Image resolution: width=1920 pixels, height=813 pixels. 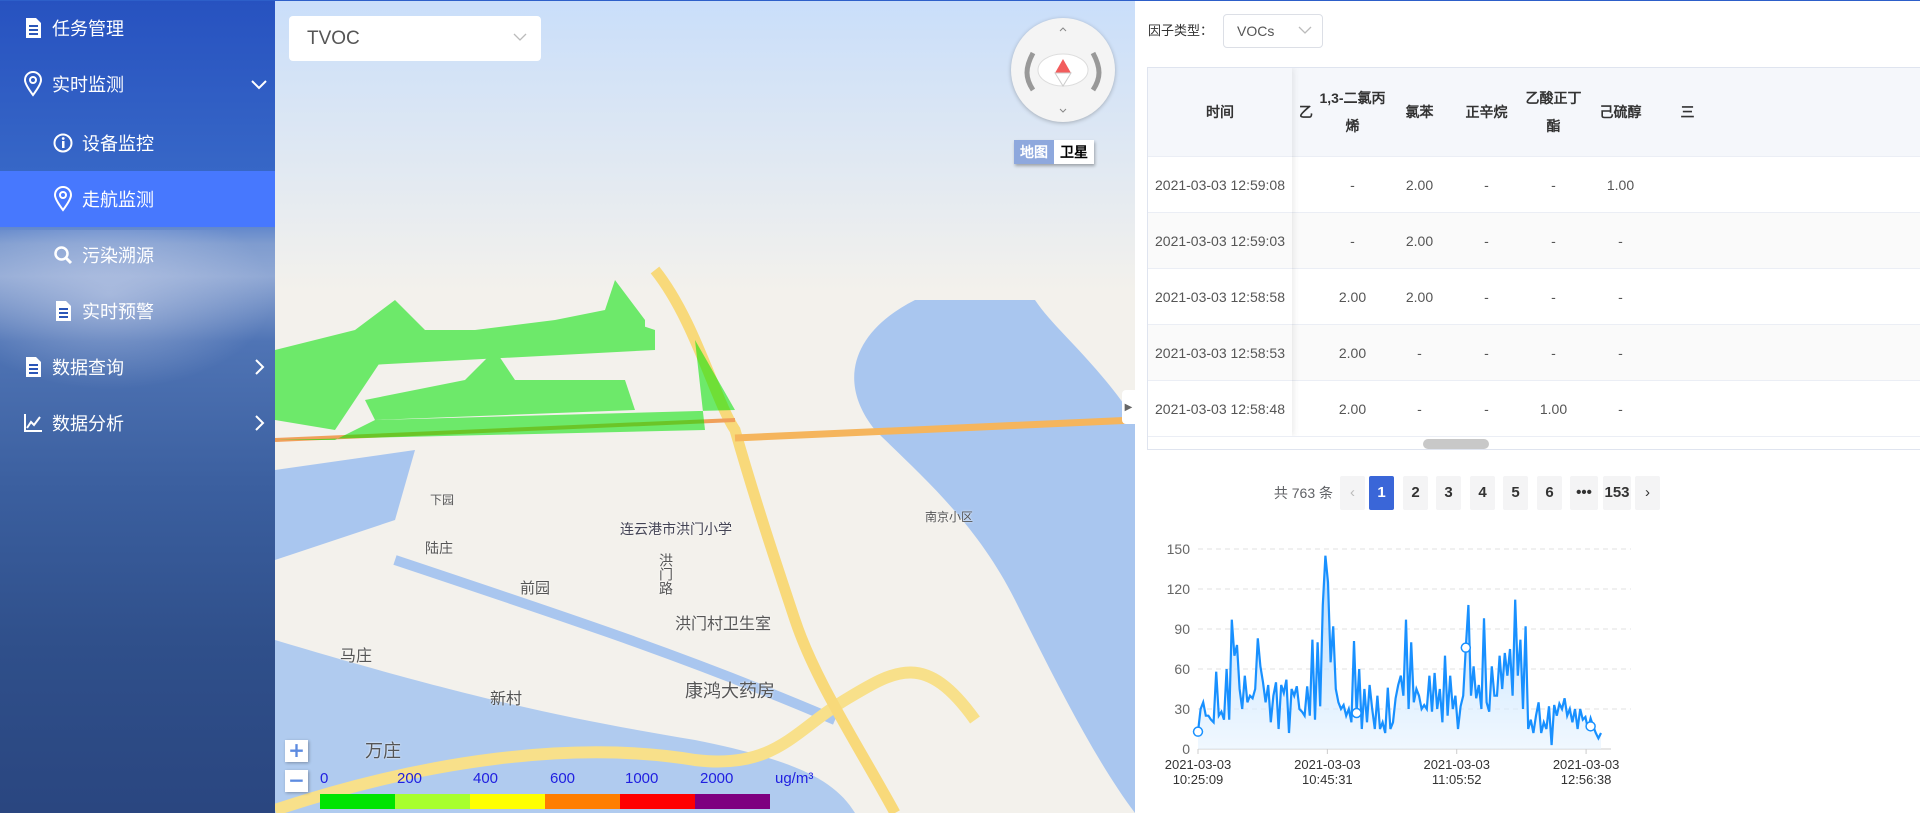 I want to click on sidebar-item: 污染溯源, so click(x=137, y=255).